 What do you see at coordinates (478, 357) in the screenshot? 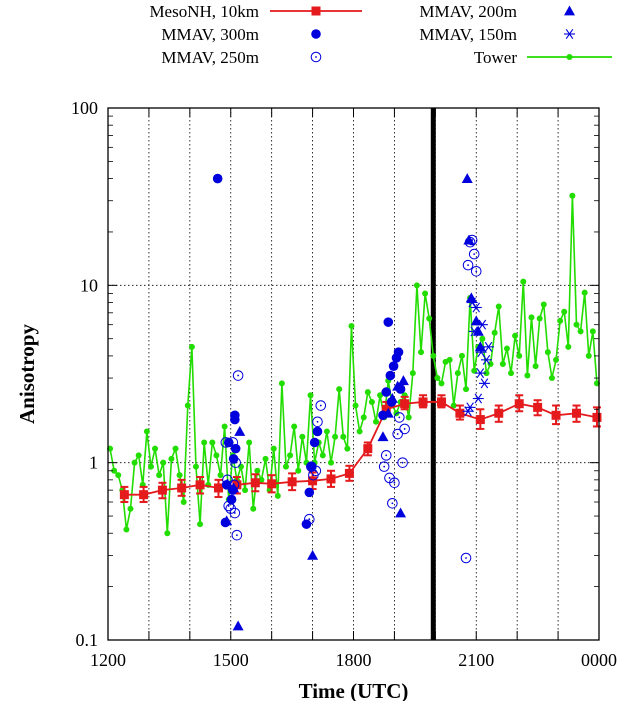
I see `series-mmav-150m` at bounding box center [478, 357].